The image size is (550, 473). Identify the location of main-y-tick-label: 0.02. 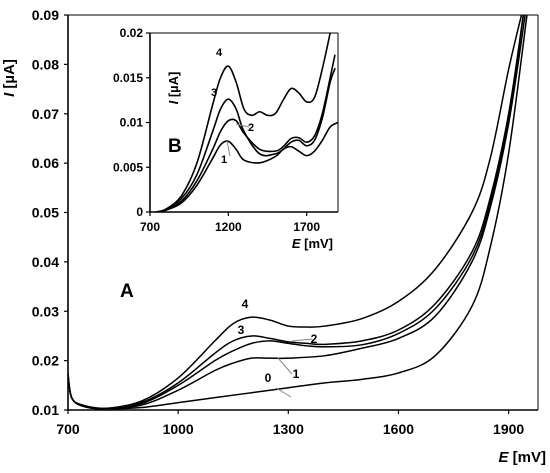
(45, 361).